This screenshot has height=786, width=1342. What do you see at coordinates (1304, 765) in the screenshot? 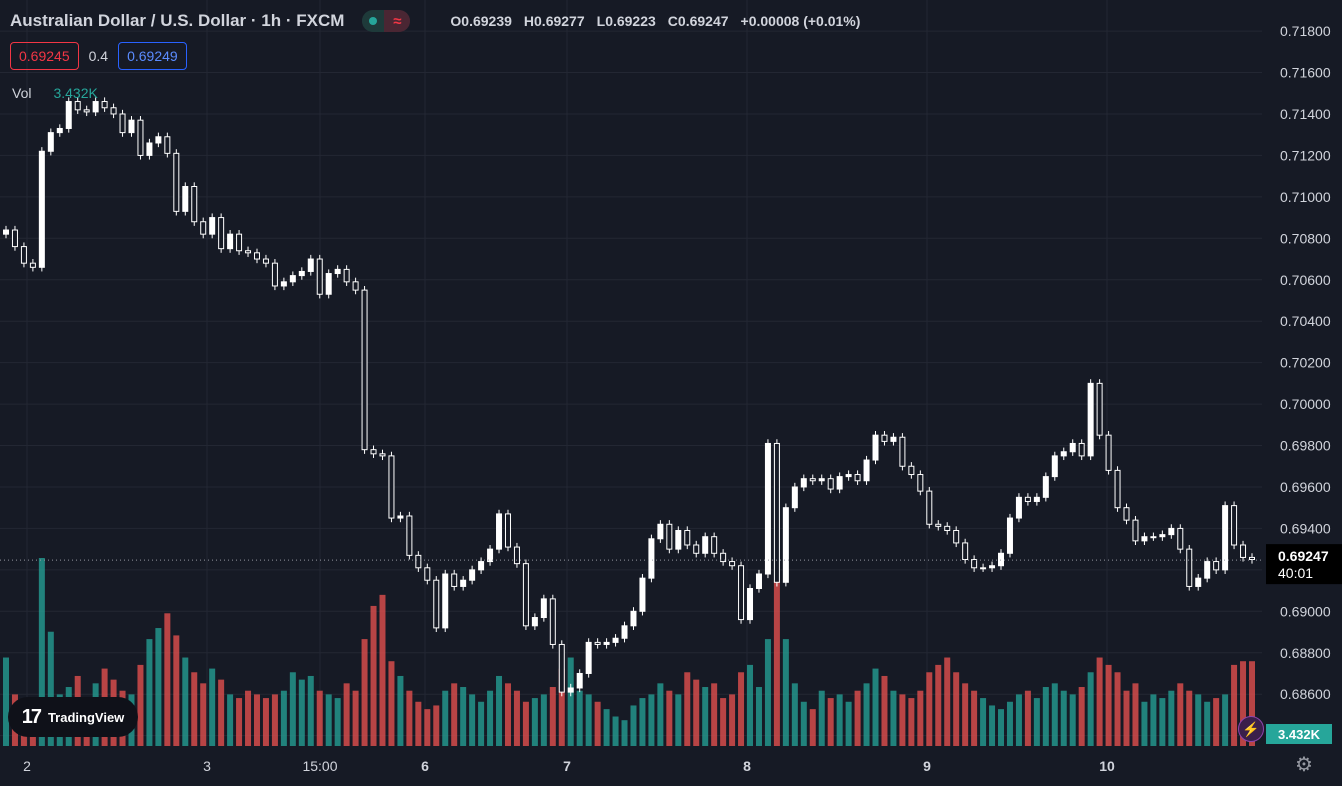
I see `gear-icon: ⚙` at bounding box center [1304, 765].